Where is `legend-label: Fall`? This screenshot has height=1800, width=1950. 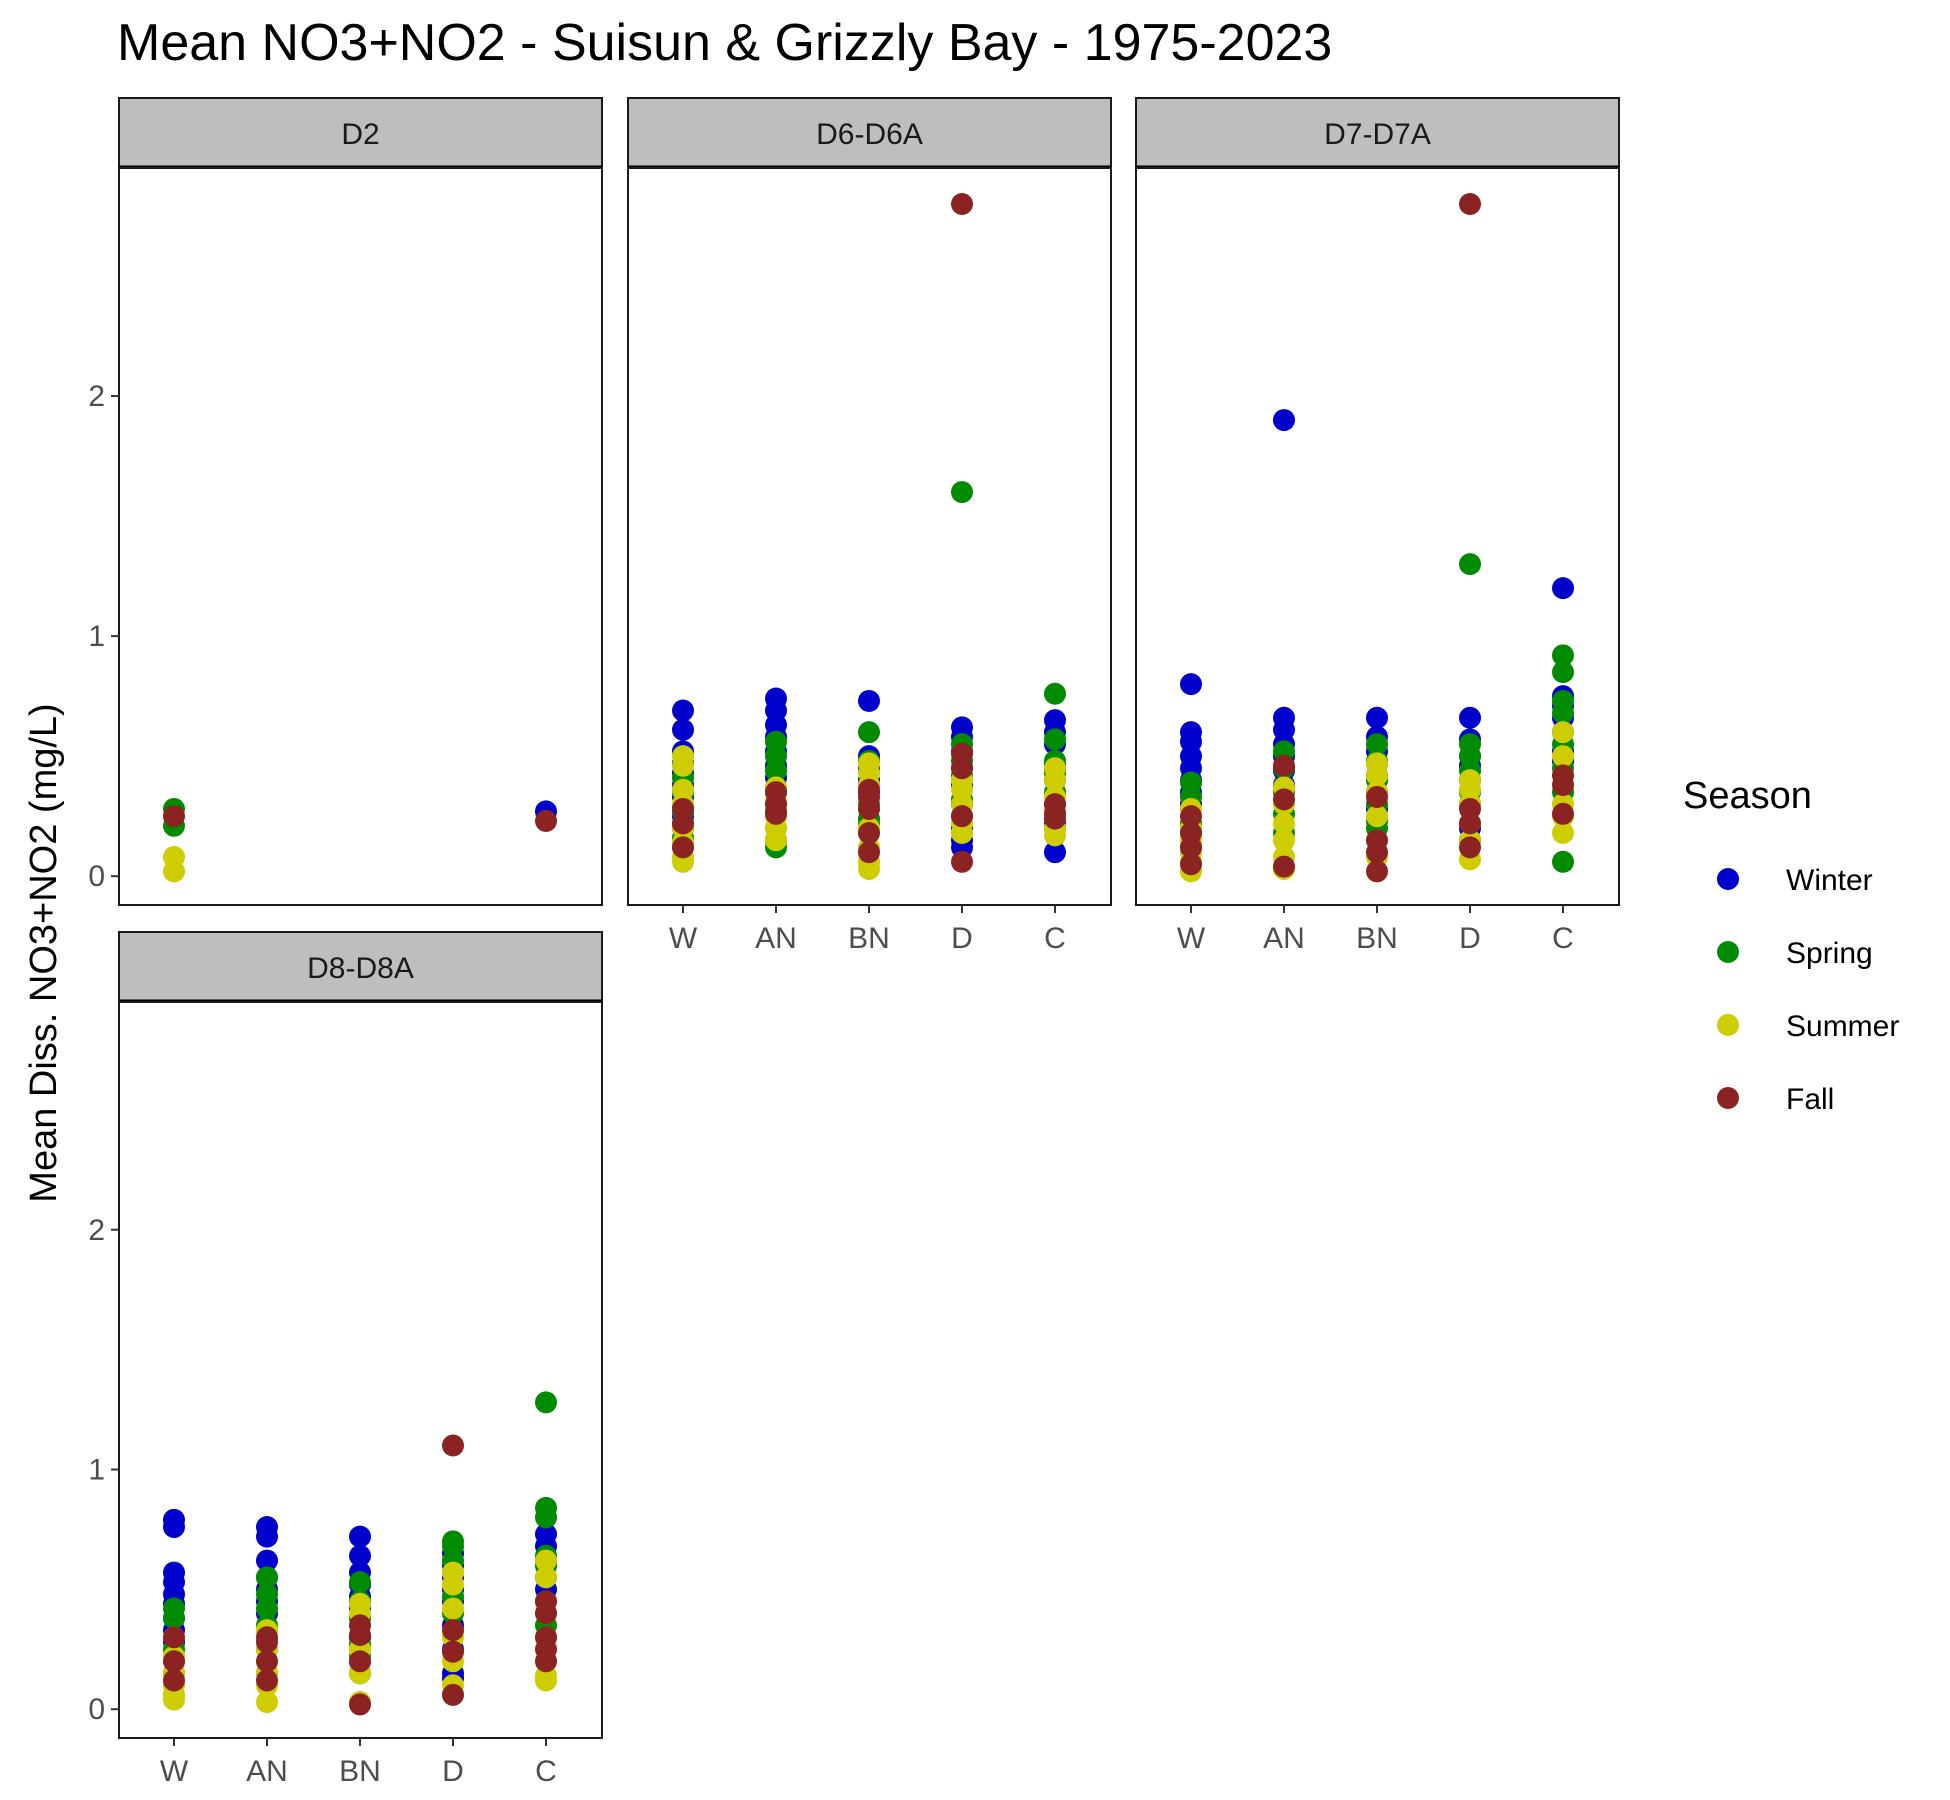 legend-label: Fall is located at coordinates (1810, 1099).